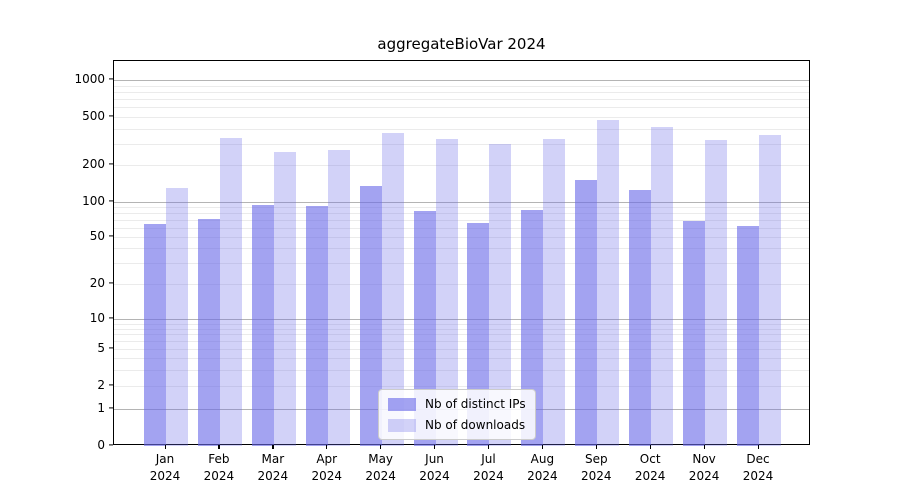  What do you see at coordinates (338, 298) in the screenshot?
I see `bar-downloads-apr` at bounding box center [338, 298].